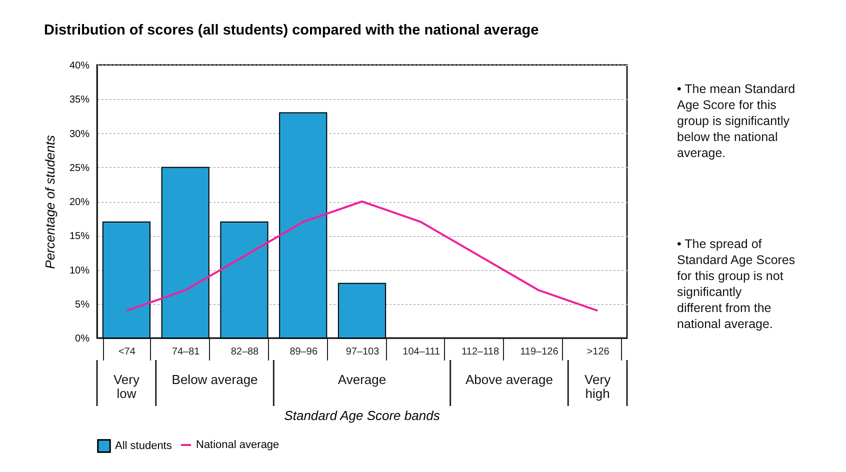 This screenshot has height=472, width=846. I want to click on y-tick-label: 30%, so click(79, 134).